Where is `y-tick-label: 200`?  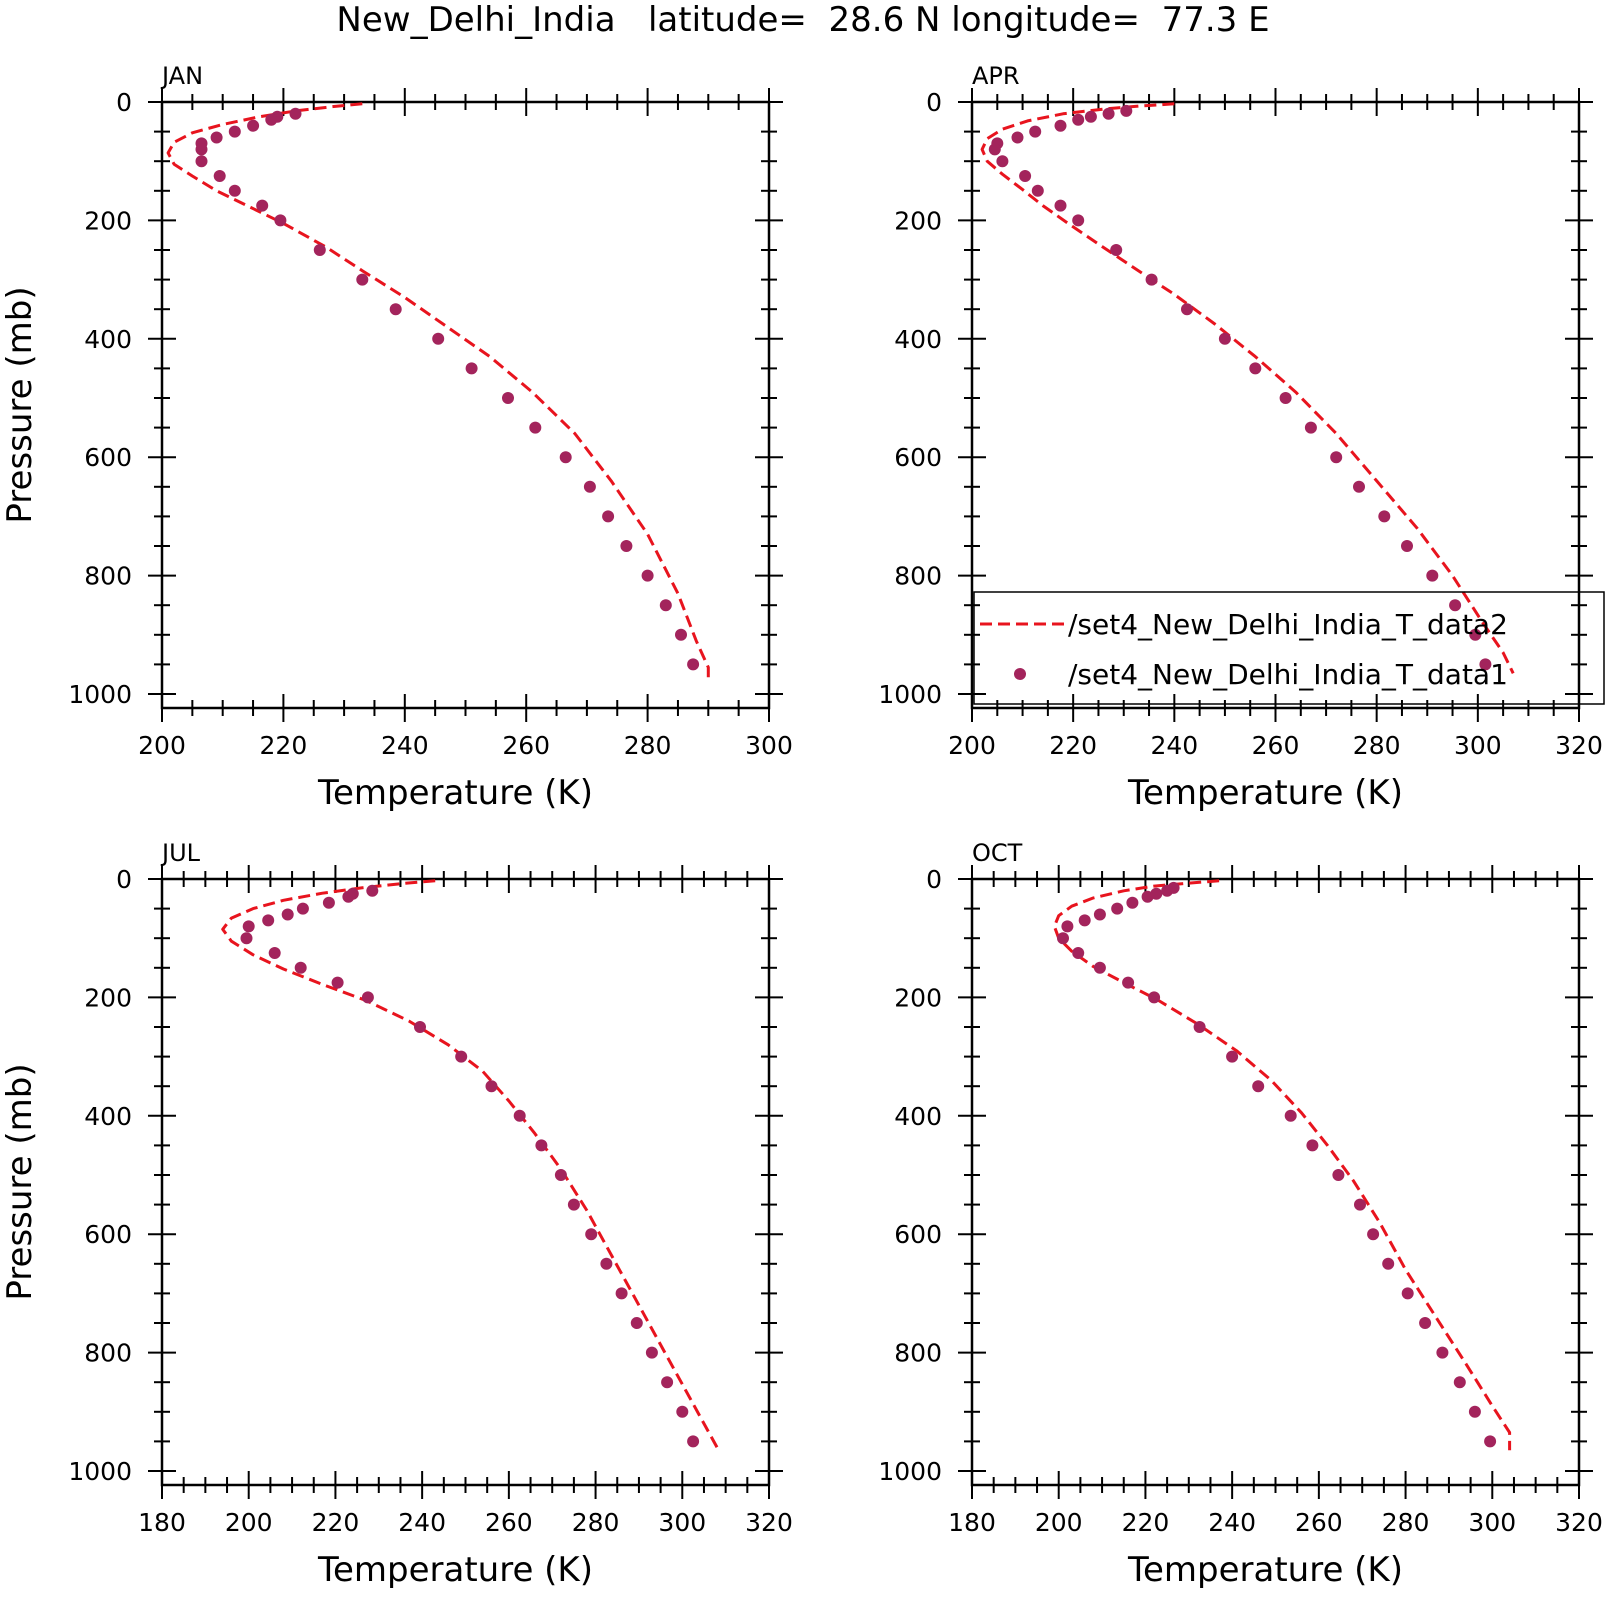 y-tick-label: 200 is located at coordinates (108, 997).